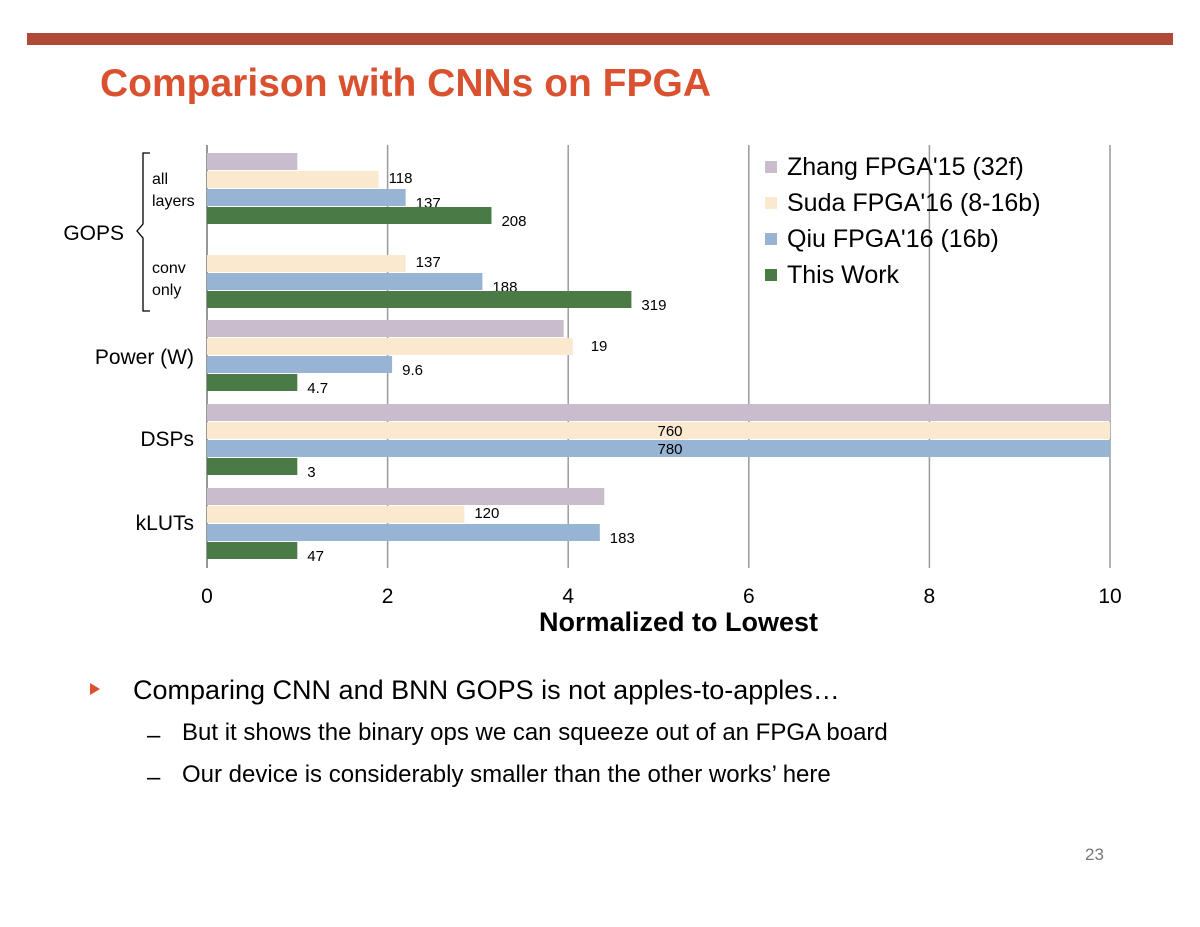 This screenshot has width=1200, height=927. I want to click on subgroup-label: conv, so click(169, 268).